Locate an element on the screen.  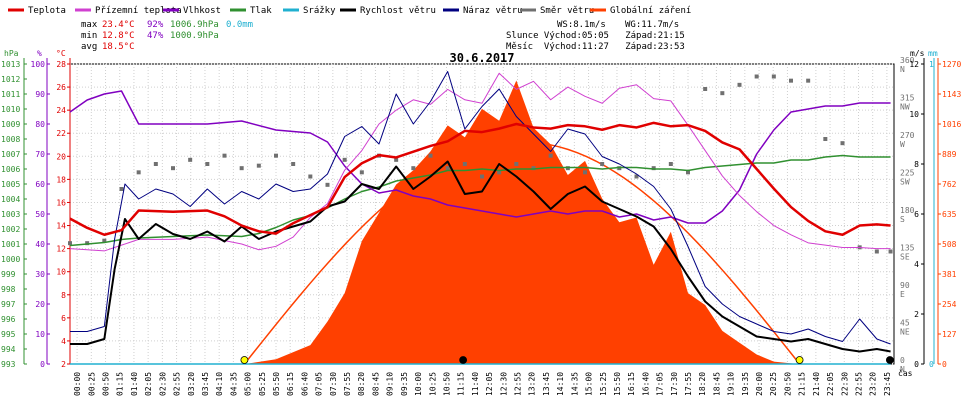
stat-min-label: min is located at coordinates (89, 36).